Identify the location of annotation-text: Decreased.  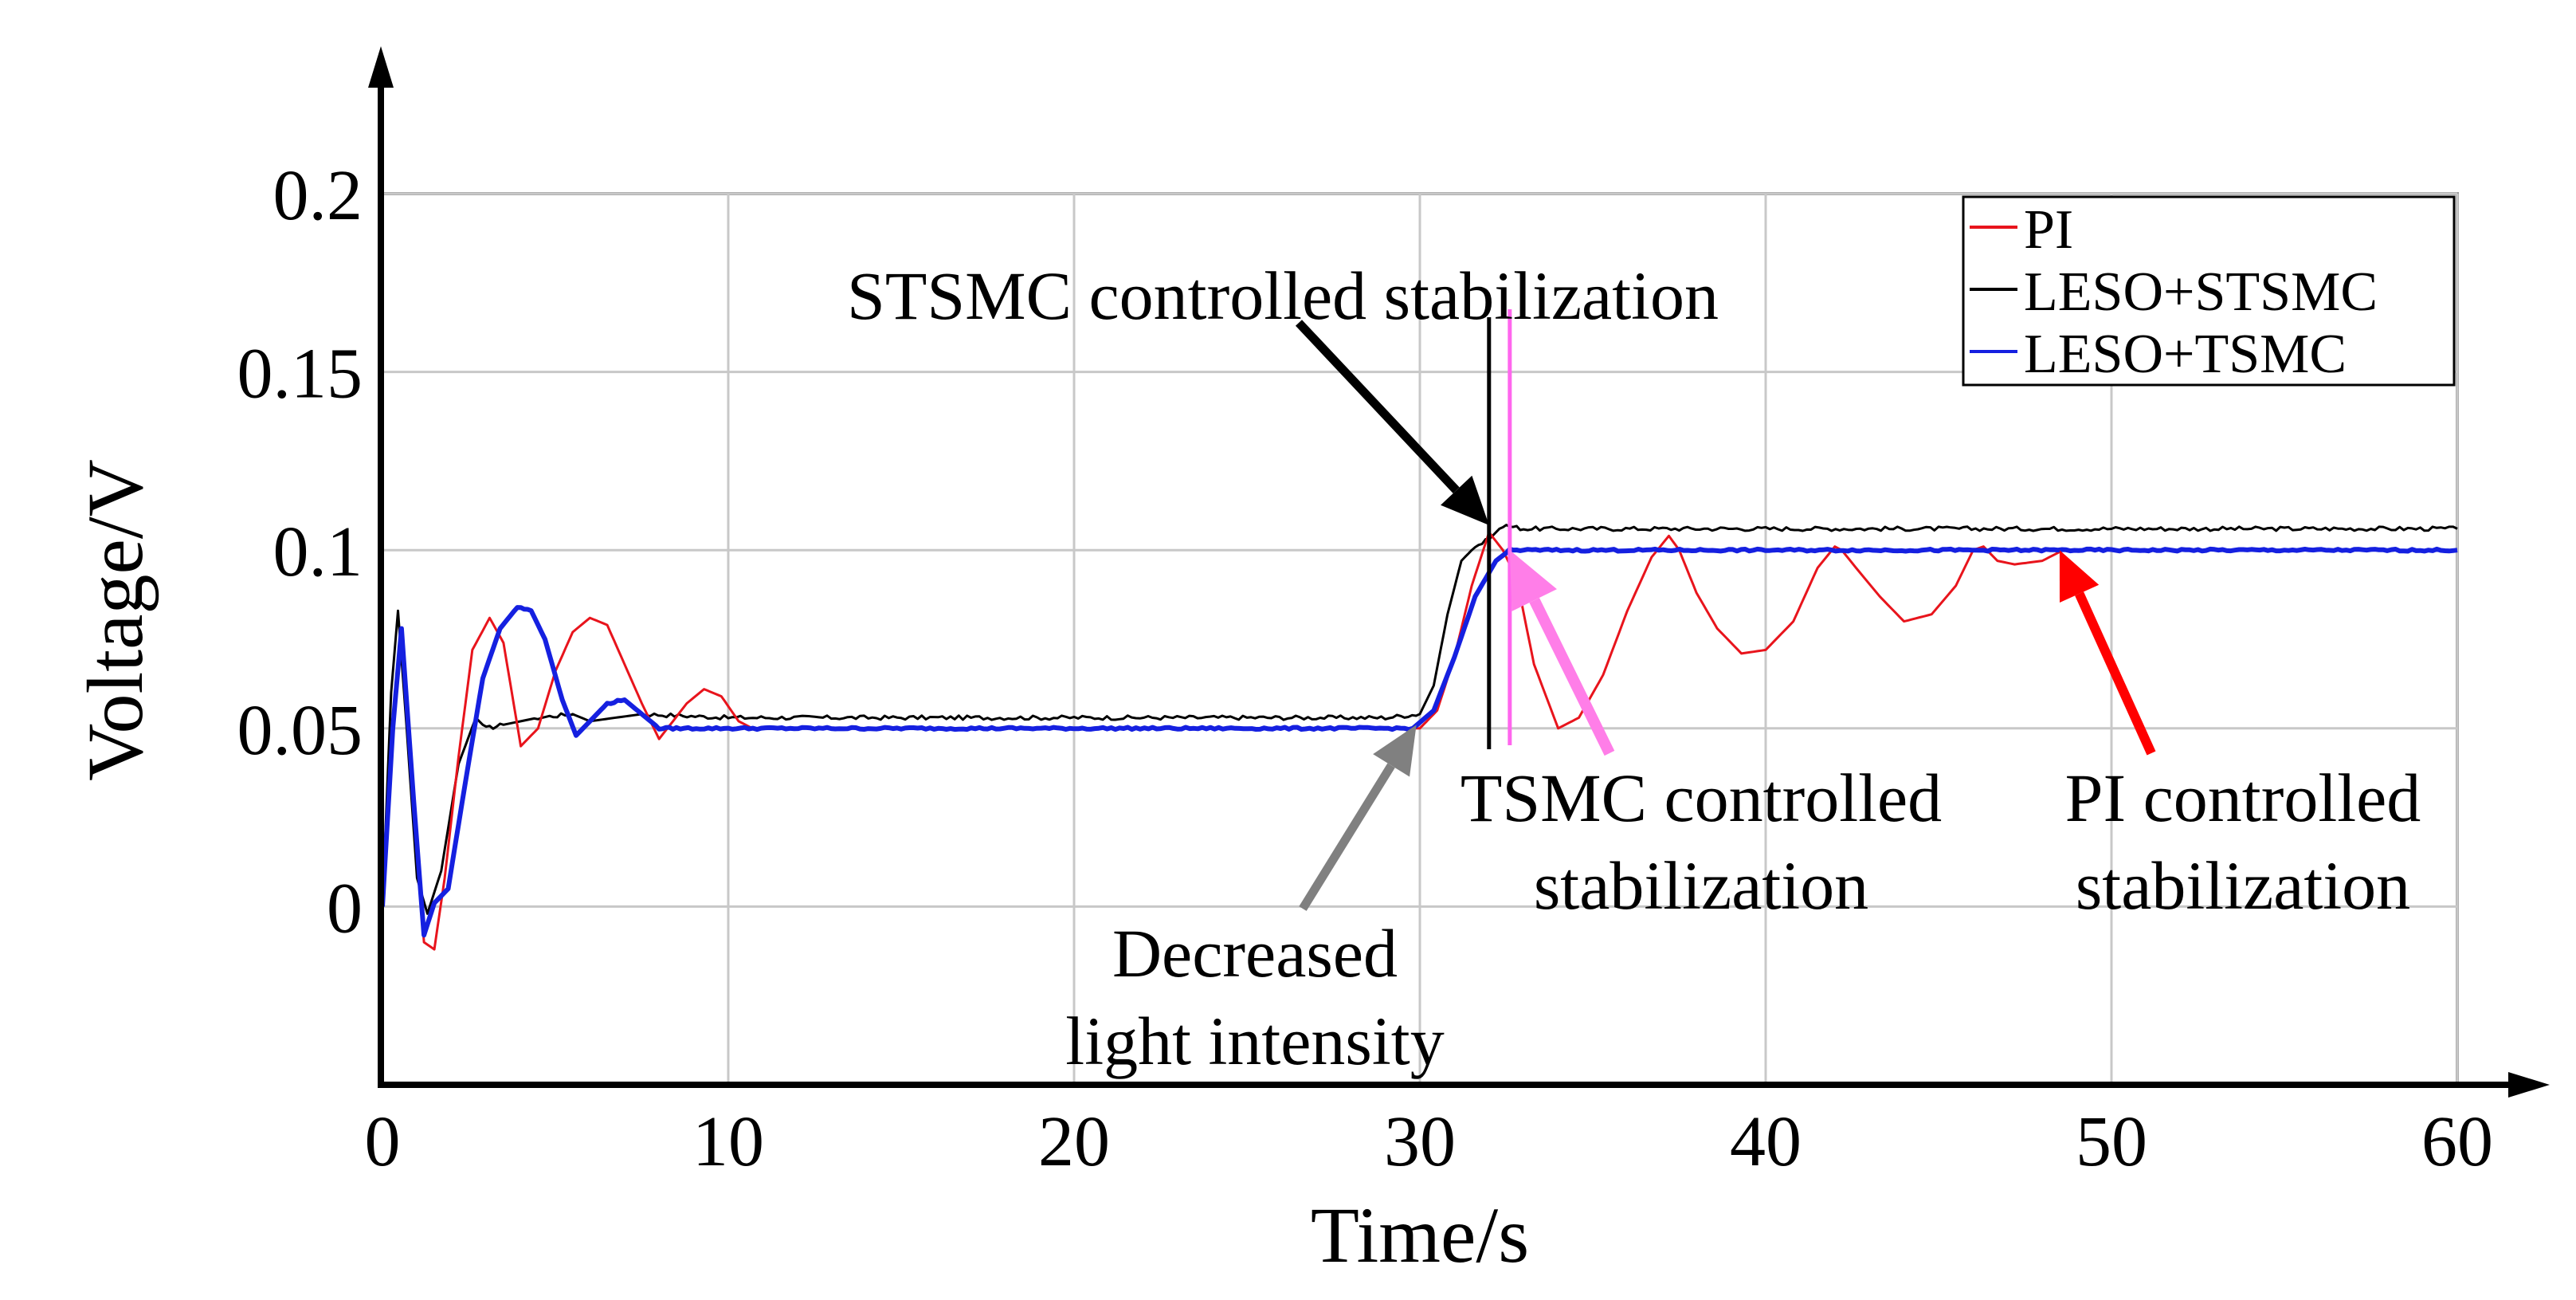
(1255, 953).